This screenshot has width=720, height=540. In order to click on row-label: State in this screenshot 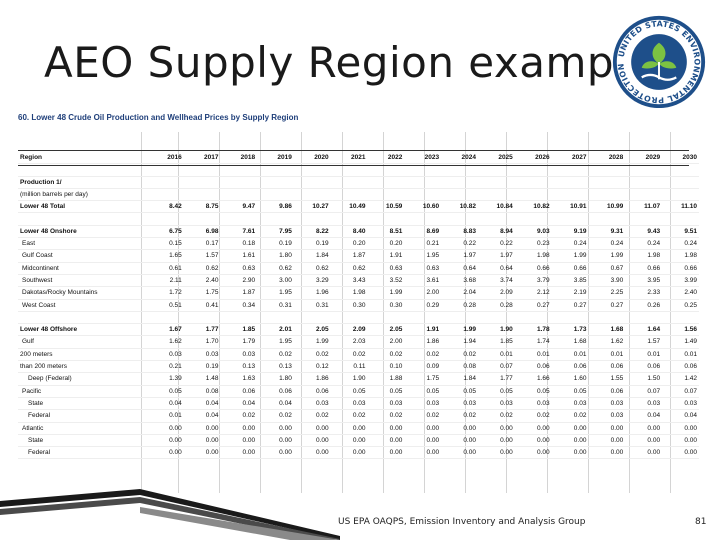, I will do `click(83, 441)`.